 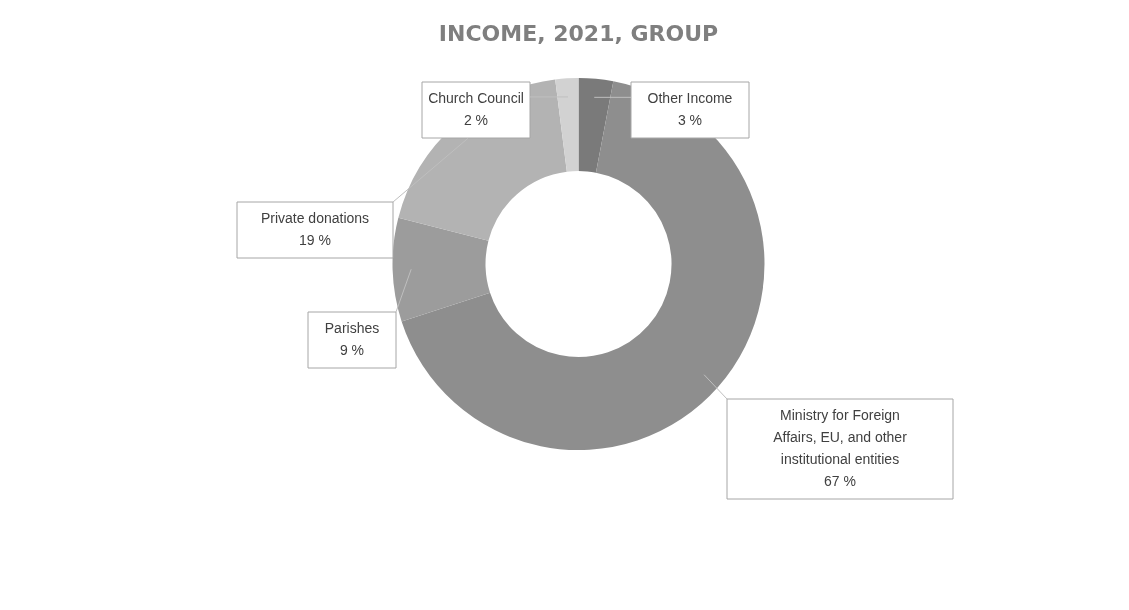 I want to click on slice-label: Private donations, so click(x=315, y=217).